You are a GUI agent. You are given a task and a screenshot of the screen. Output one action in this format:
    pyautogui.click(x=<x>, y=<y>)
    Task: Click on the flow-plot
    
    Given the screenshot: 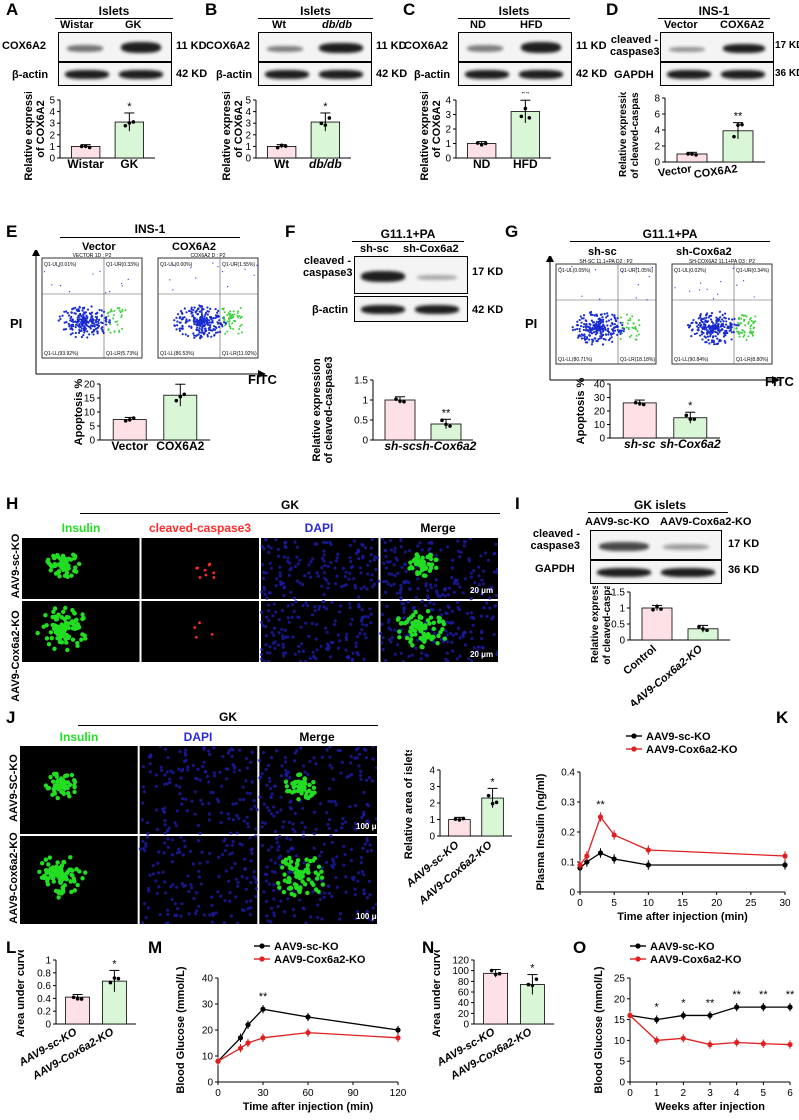 What is the action you would take?
    pyautogui.click(x=722, y=314)
    